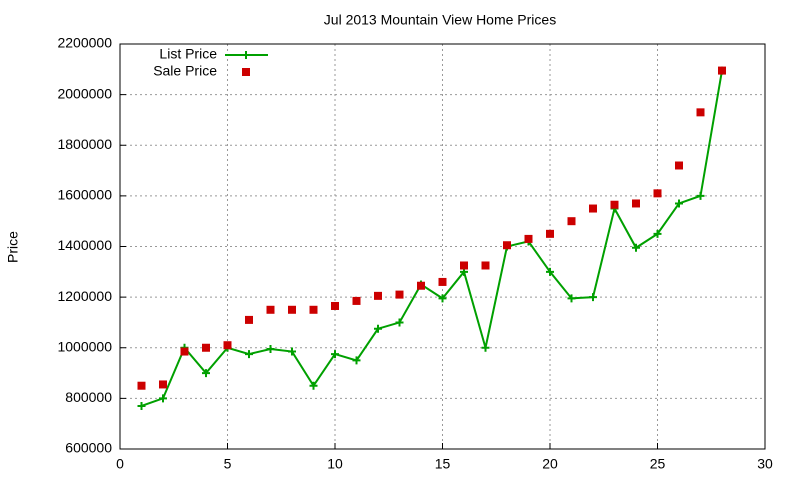 Image resolution: width=800 pixels, height=480 pixels. What do you see at coordinates (84, 93) in the screenshot?
I see `y-tick-label: 2000000` at bounding box center [84, 93].